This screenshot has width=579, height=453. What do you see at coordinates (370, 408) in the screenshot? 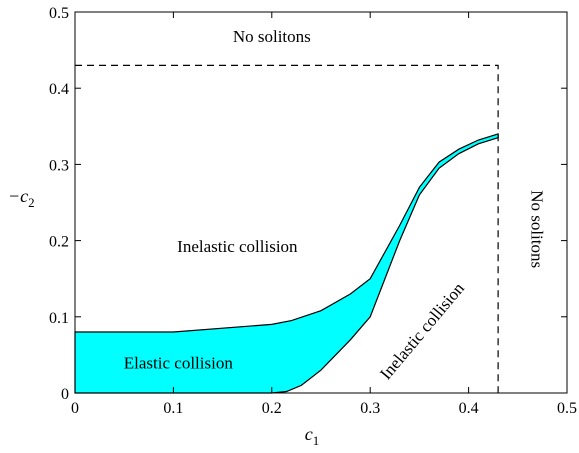
I see `x-tick-label: 0.3` at bounding box center [370, 408].